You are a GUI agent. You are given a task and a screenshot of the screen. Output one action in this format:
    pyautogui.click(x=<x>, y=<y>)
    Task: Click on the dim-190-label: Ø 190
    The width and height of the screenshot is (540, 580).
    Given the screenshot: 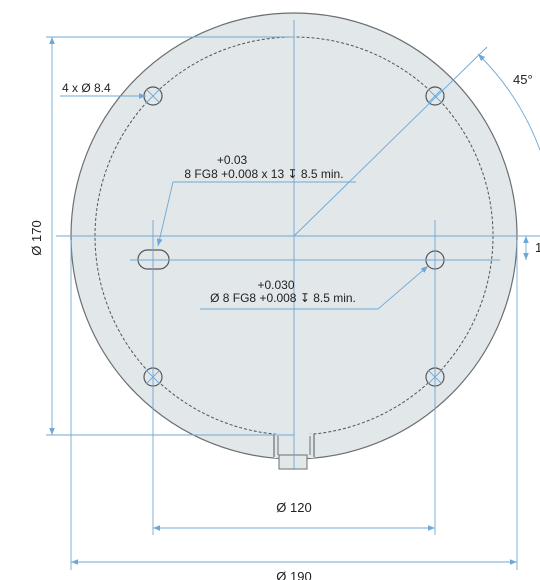 What is the action you would take?
    pyautogui.click(x=293, y=574)
    